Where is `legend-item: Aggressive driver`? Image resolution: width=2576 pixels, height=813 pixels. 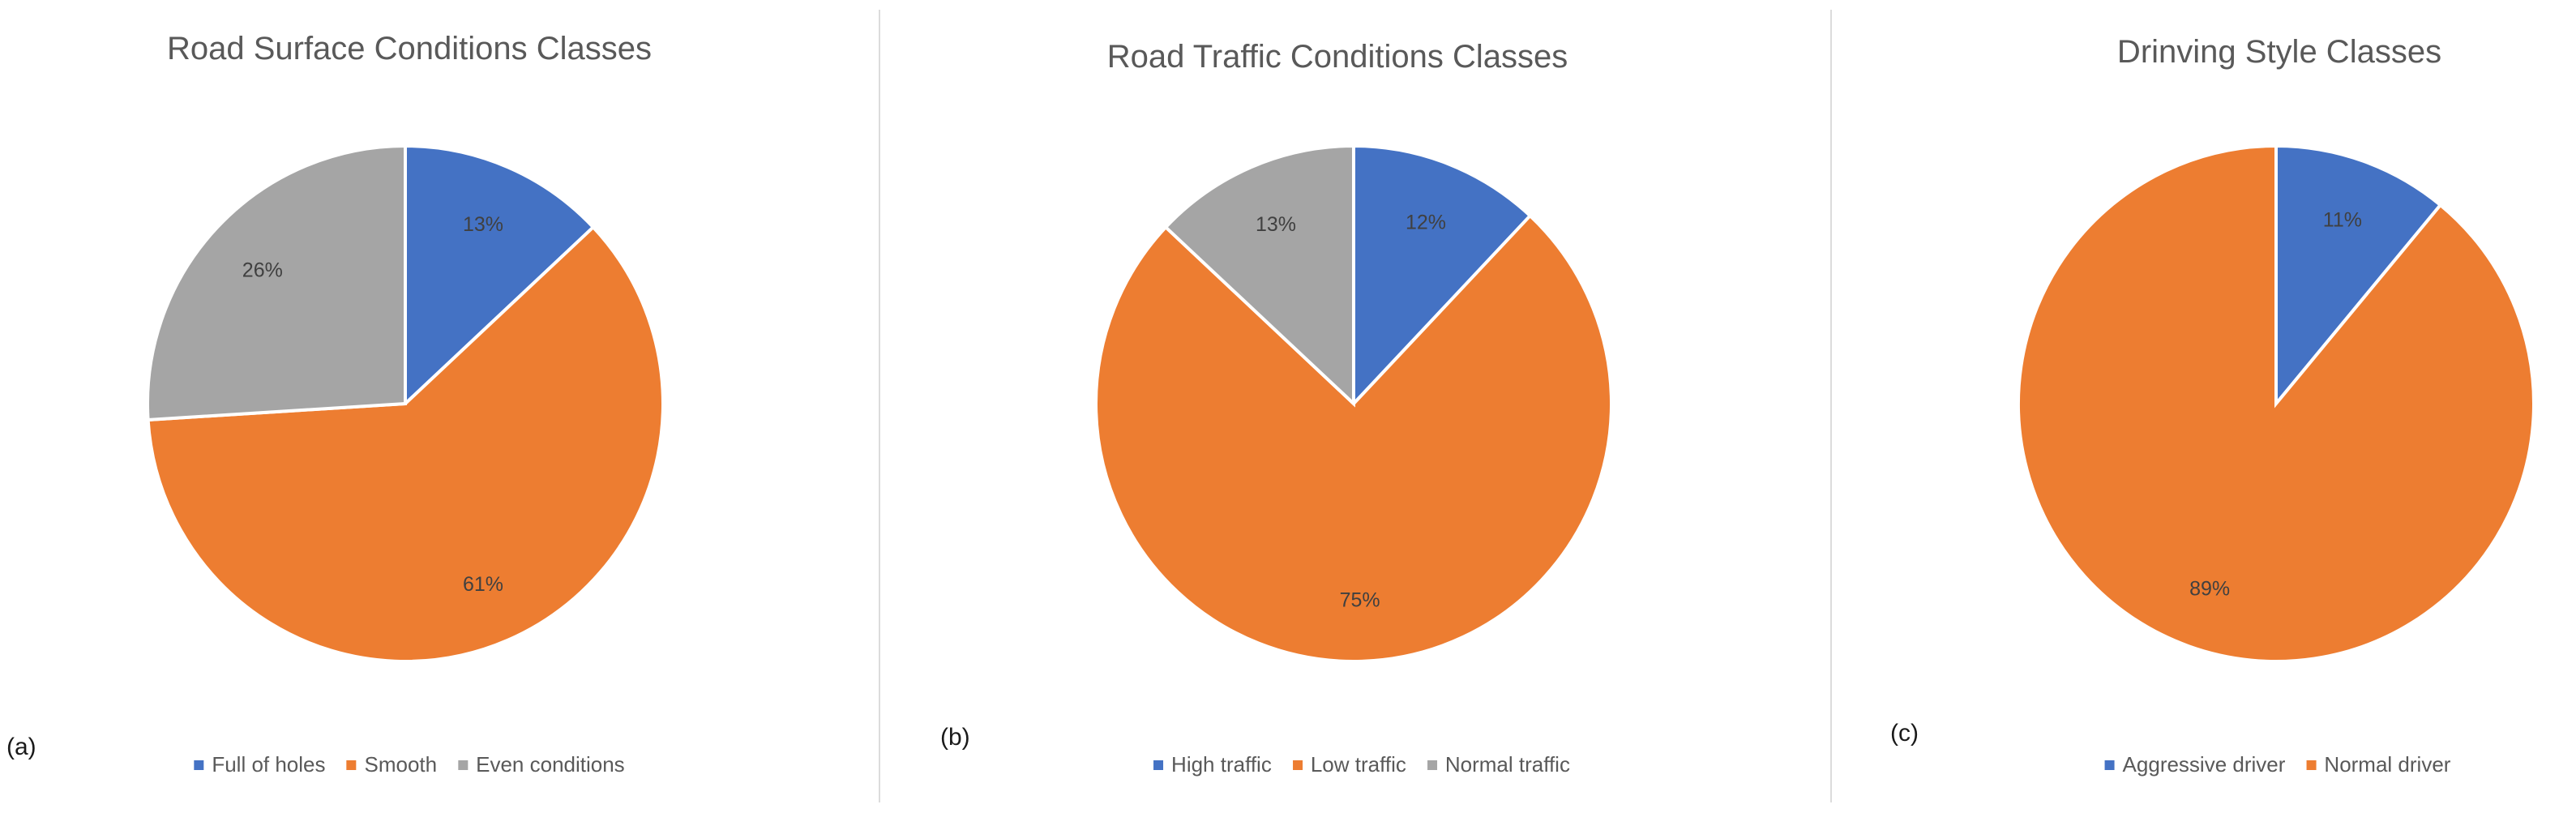
legend-item: Aggressive driver is located at coordinates (2195, 764).